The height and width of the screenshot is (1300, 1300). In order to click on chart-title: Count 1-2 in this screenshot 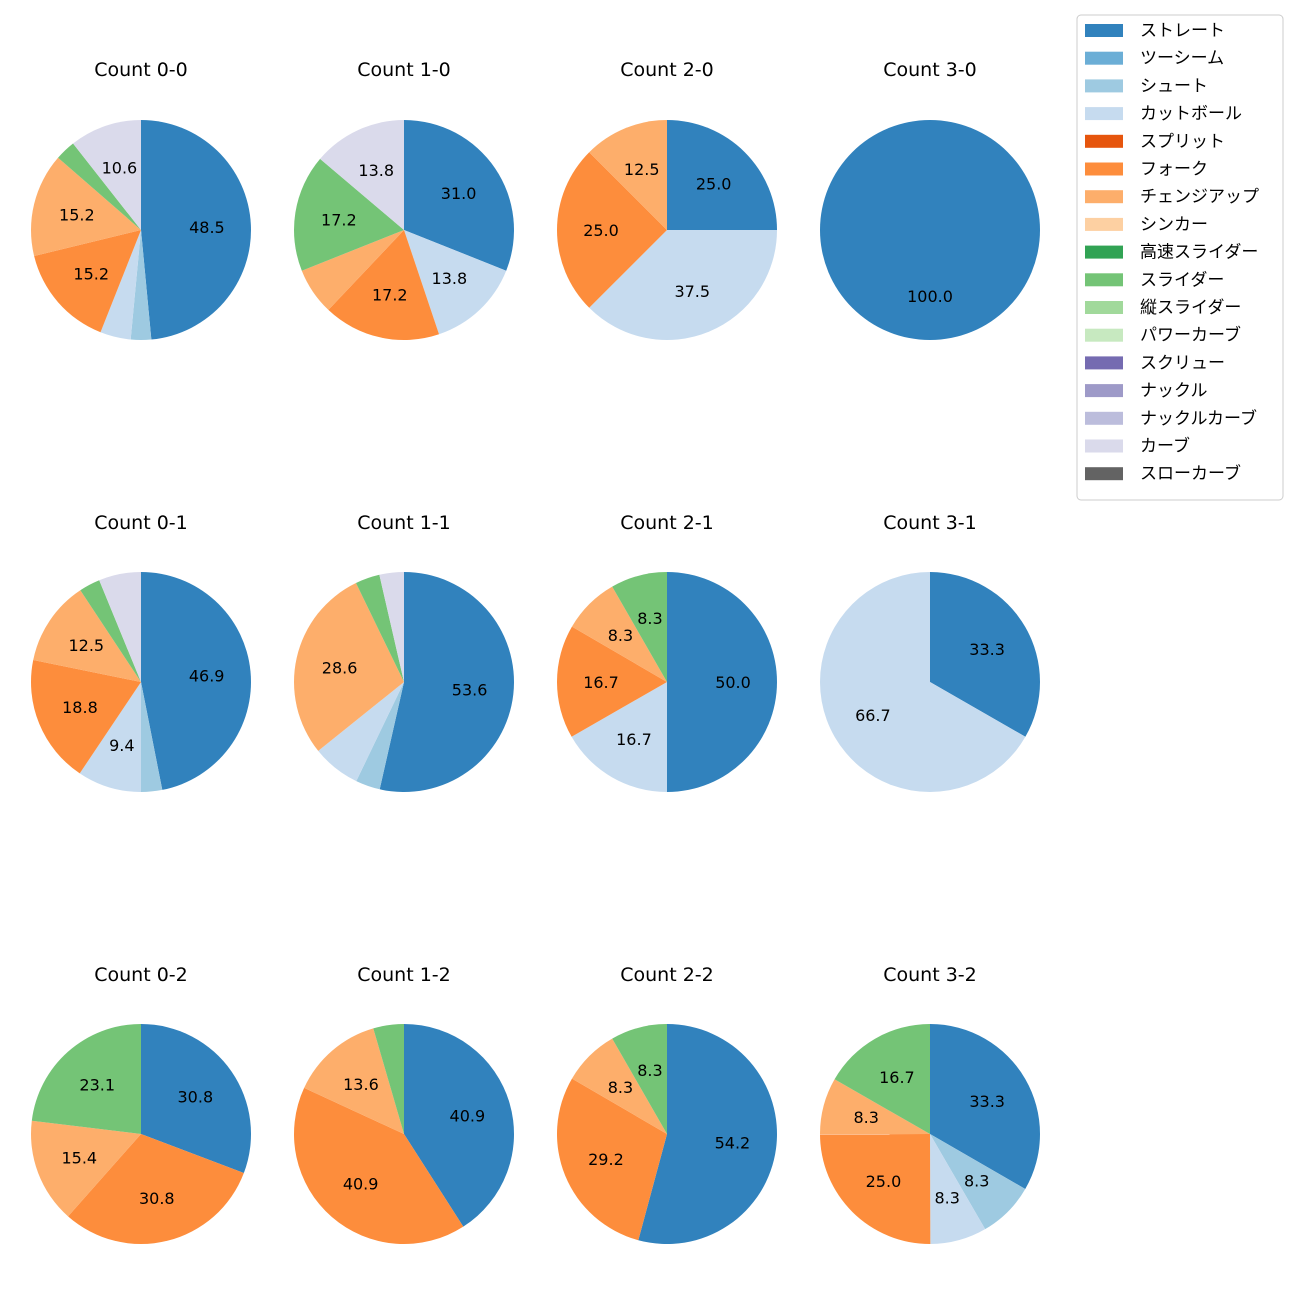, I will do `click(404, 975)`.